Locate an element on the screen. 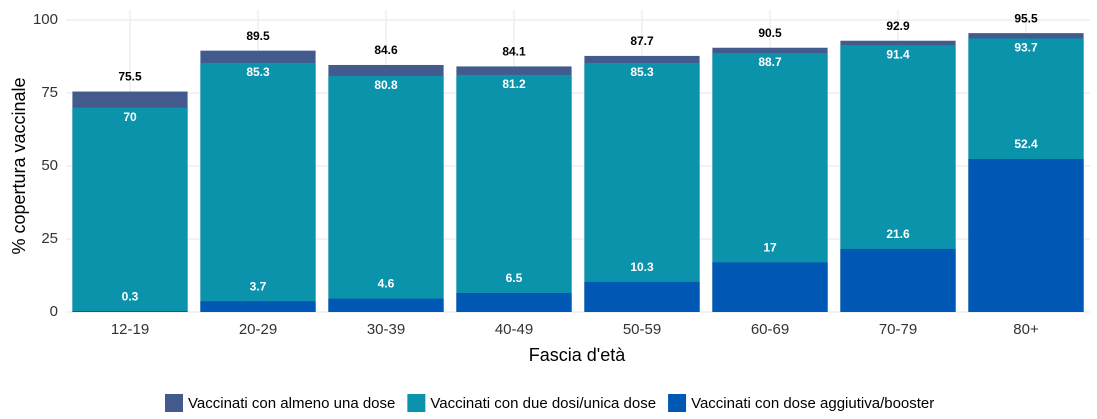  y-tick-label: 75 is located at coordinates (49, 92).